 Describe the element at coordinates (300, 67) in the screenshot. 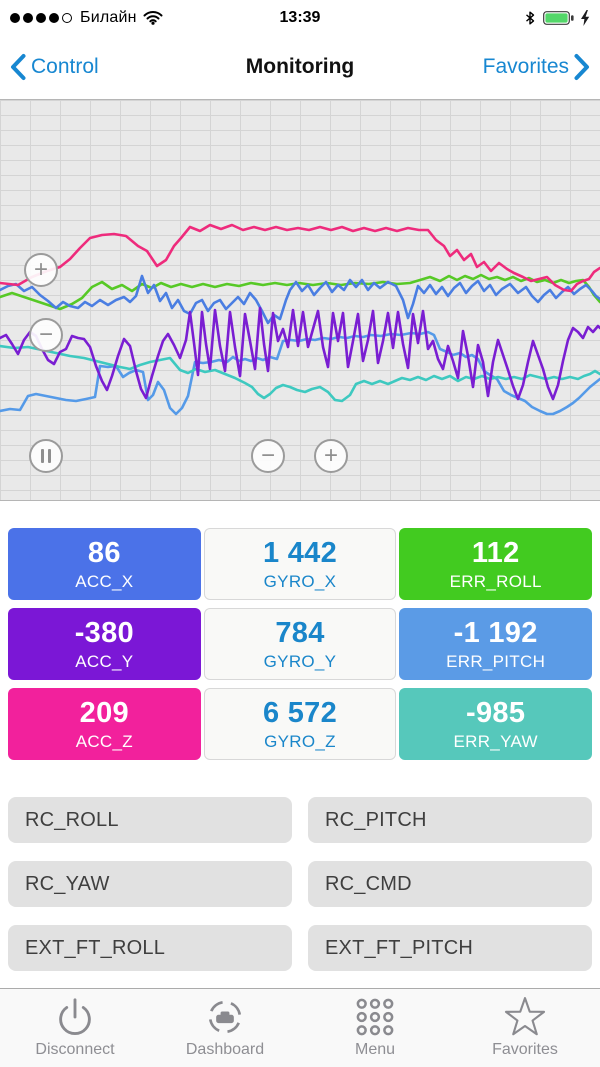

I see `nav-bar: Control Monitoring Favorites` at that location.